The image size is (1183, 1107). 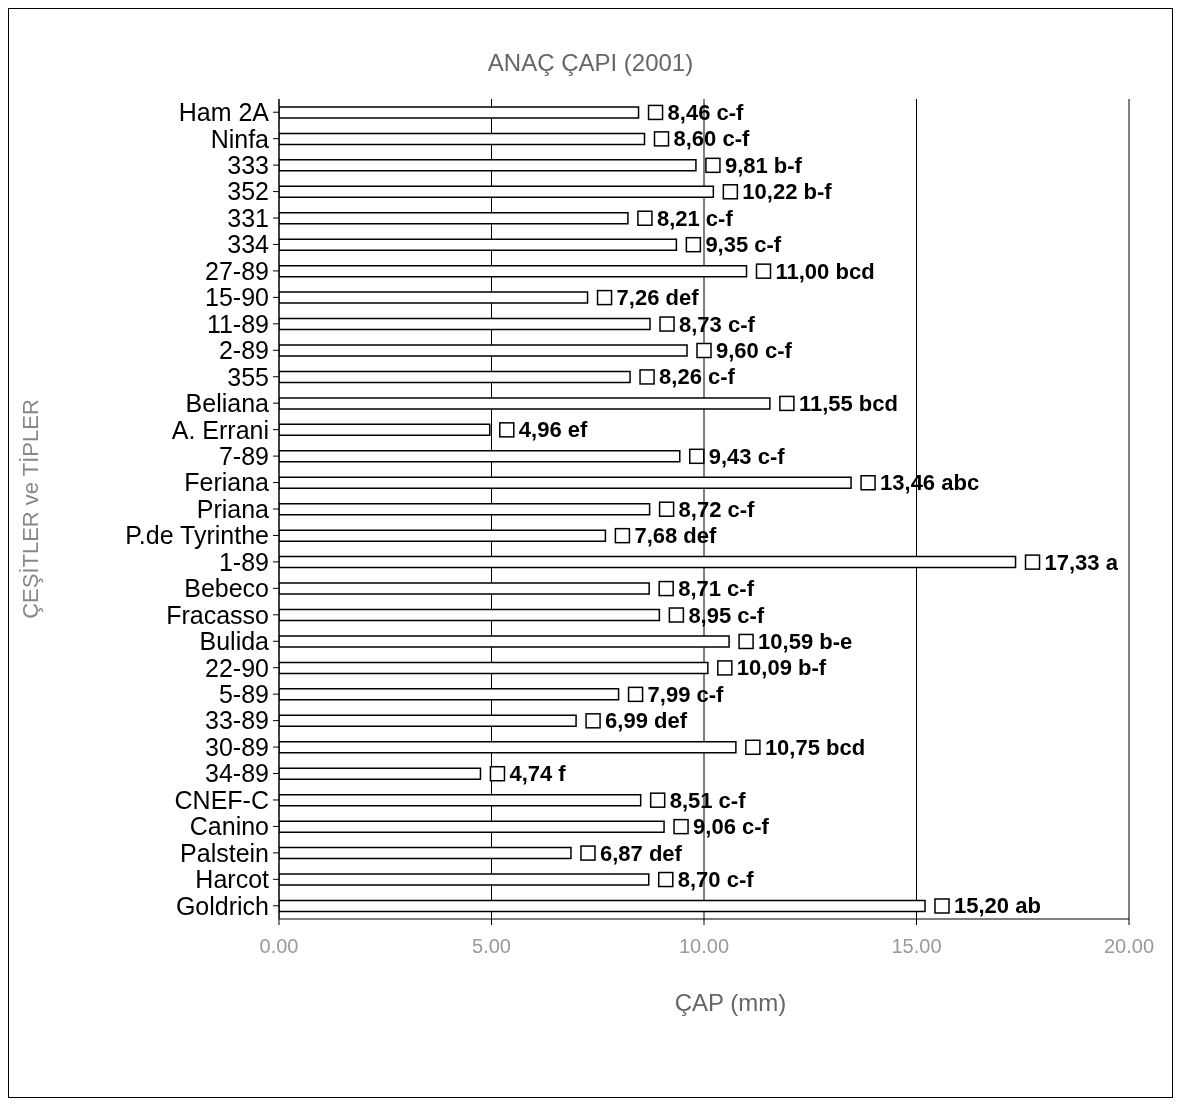 What do you see at coordinates (248, 244) in the screenshot?
I see `y-tick-label: 334` at bounding box center [248, 244].